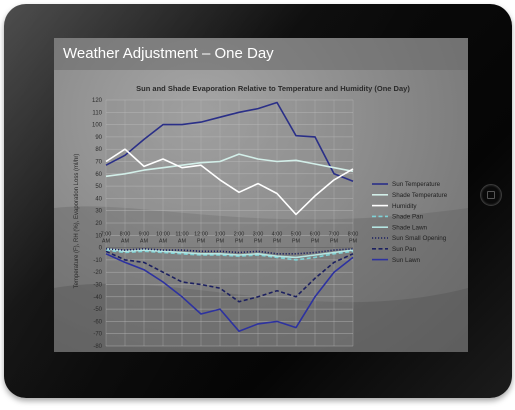 The width and height of the screenshot is (515, 410). What do you see at coordinates (406, 260) in the screenshot?
I see `legend-label: Sun Lawn` at bounding box center [406, 260].